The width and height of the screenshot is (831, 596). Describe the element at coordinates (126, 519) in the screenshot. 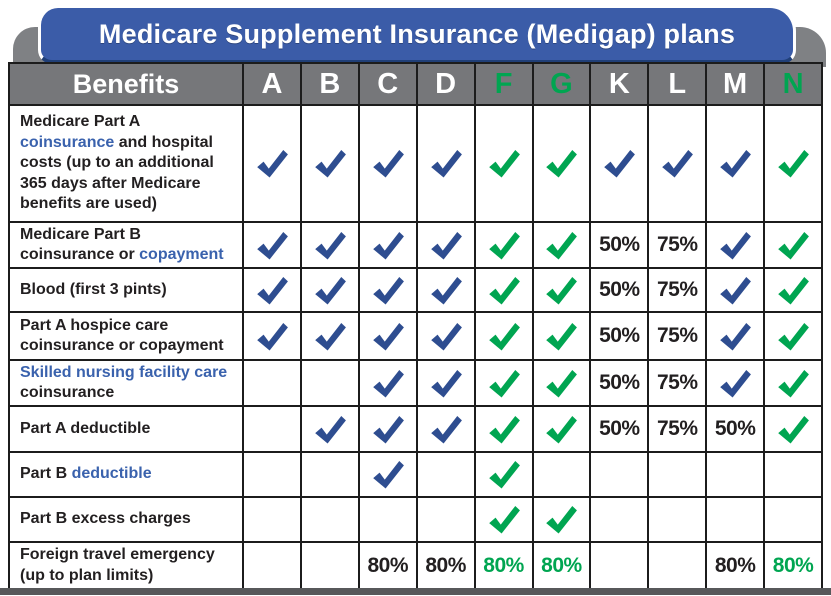

I see `benefit-label: Part B excess charges` at that location.